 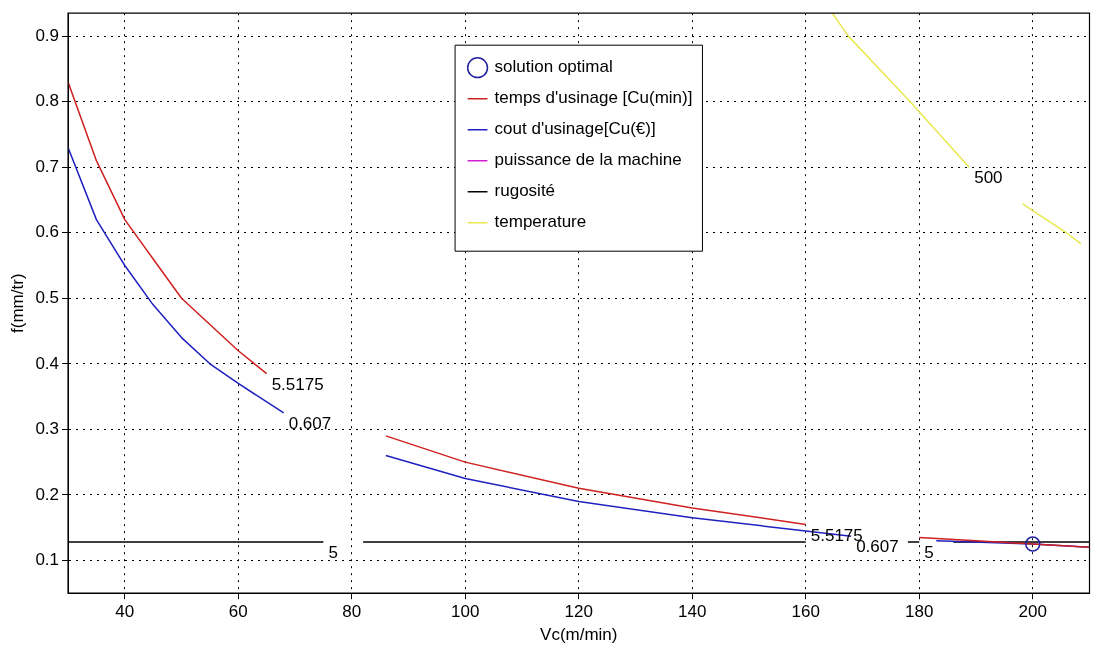 I want to click on legend-label: temps d'usinage [Cu(min)], so click(x=593, y=98).